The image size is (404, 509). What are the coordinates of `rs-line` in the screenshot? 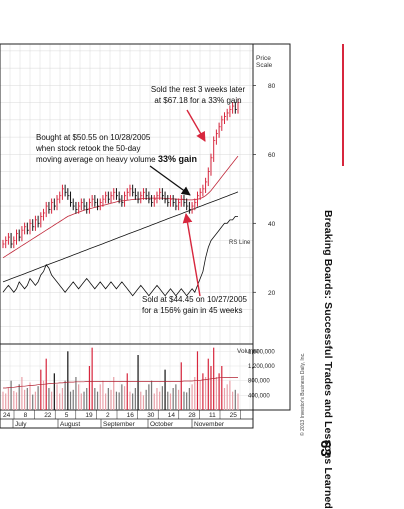 It's located at (120, 237).